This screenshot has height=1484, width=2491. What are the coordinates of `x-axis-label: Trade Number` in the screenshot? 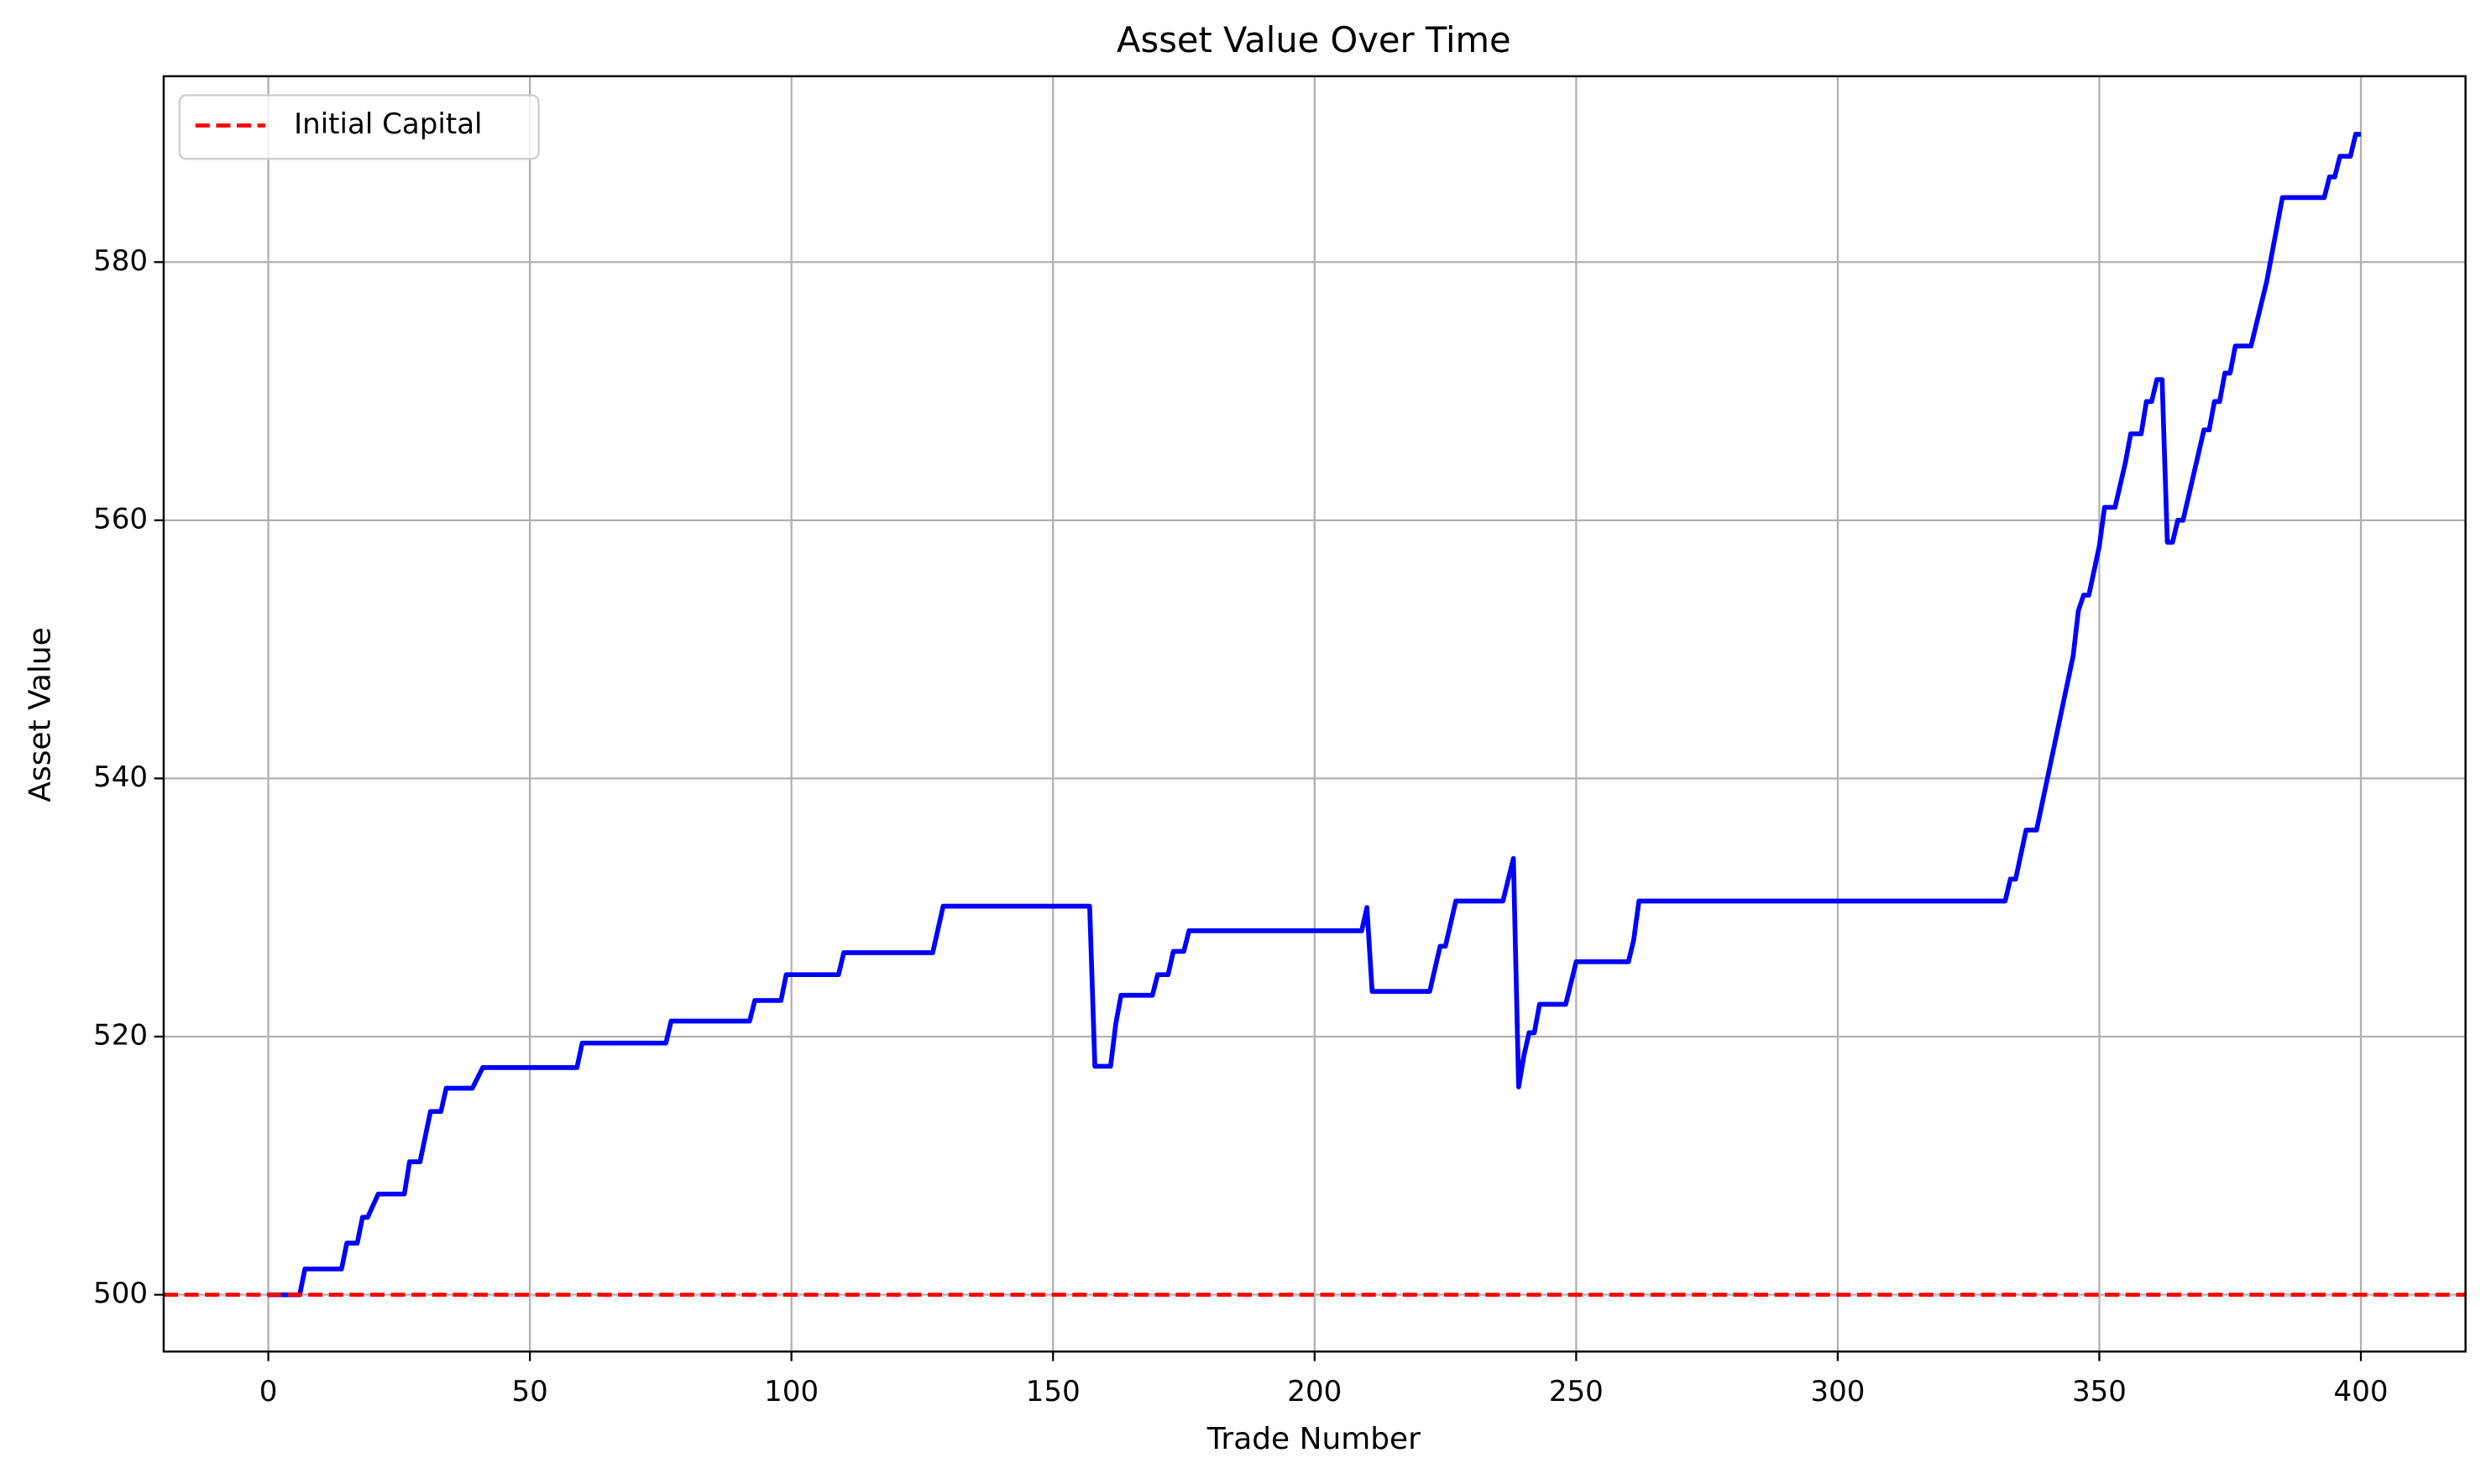 It's located at (1314, 1439).